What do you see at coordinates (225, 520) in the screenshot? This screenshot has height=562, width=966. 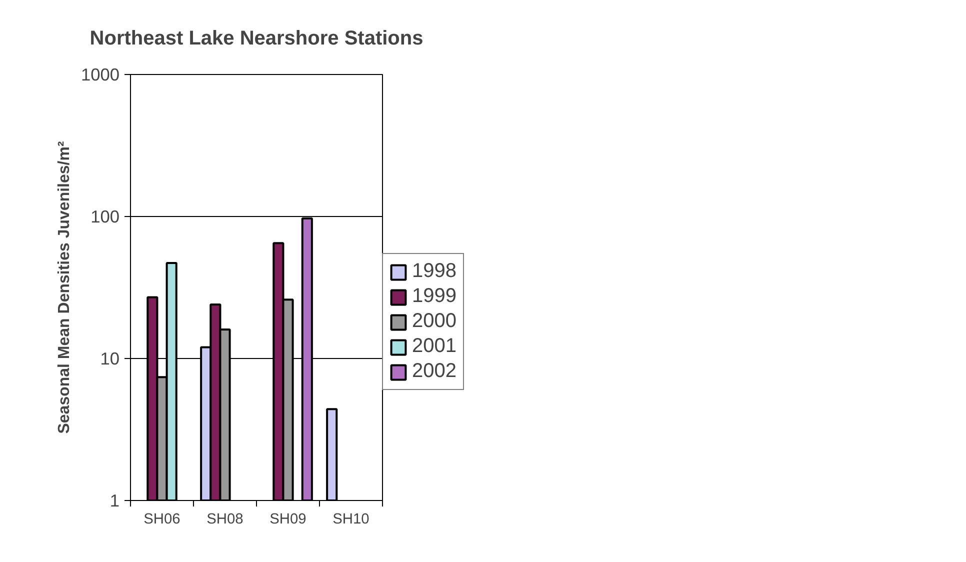 I see `x-tick-label: SH08` at bounding box center [225, 520].